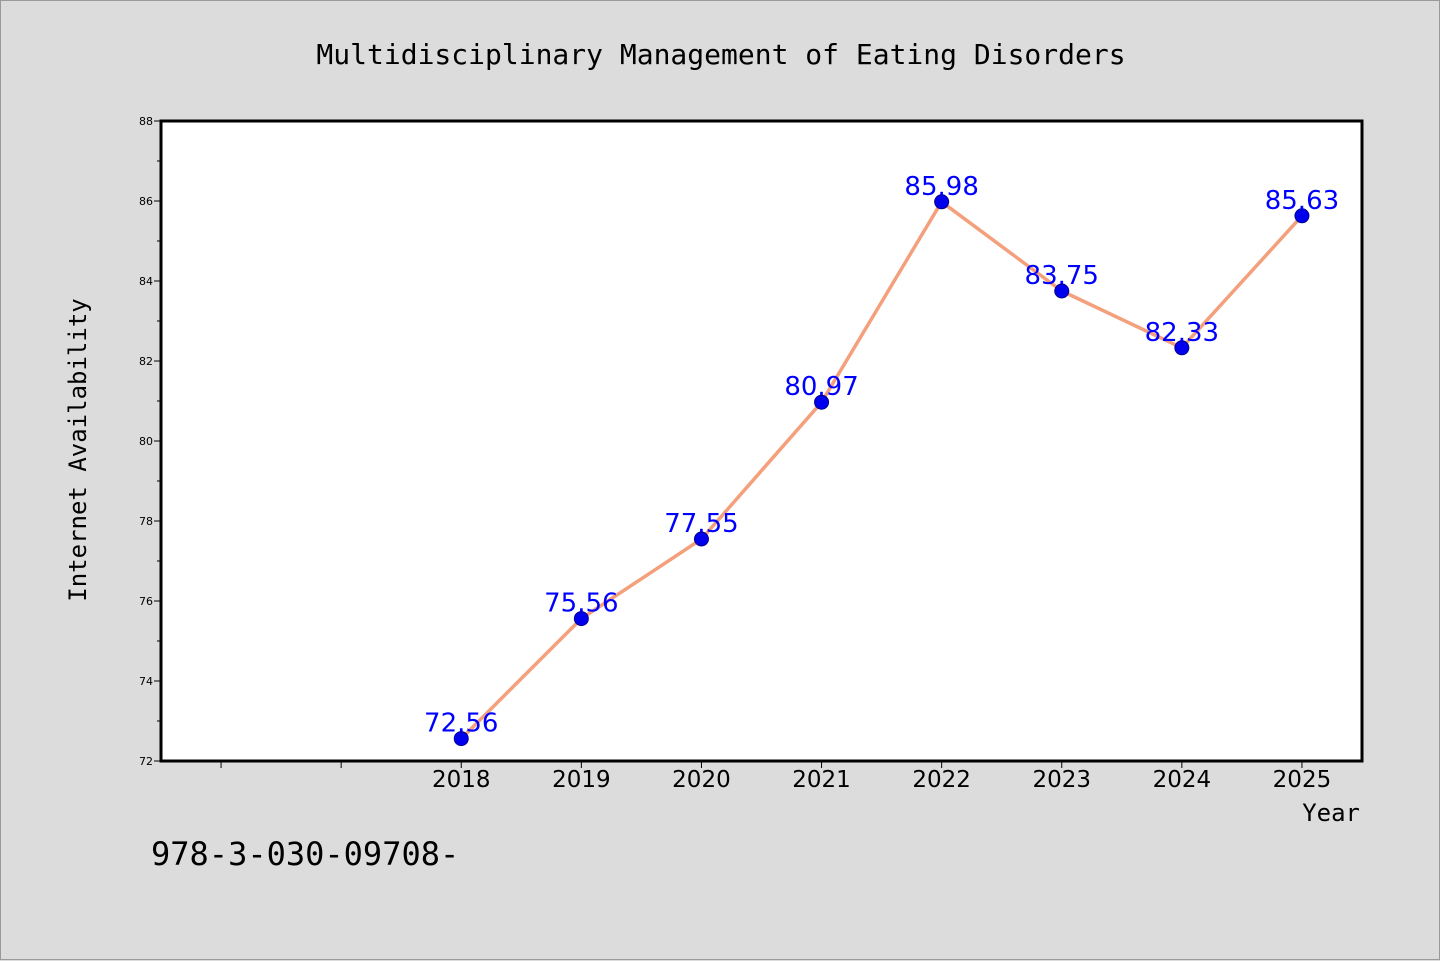  I want to click on data-label: 72.56, so click(461, 724).